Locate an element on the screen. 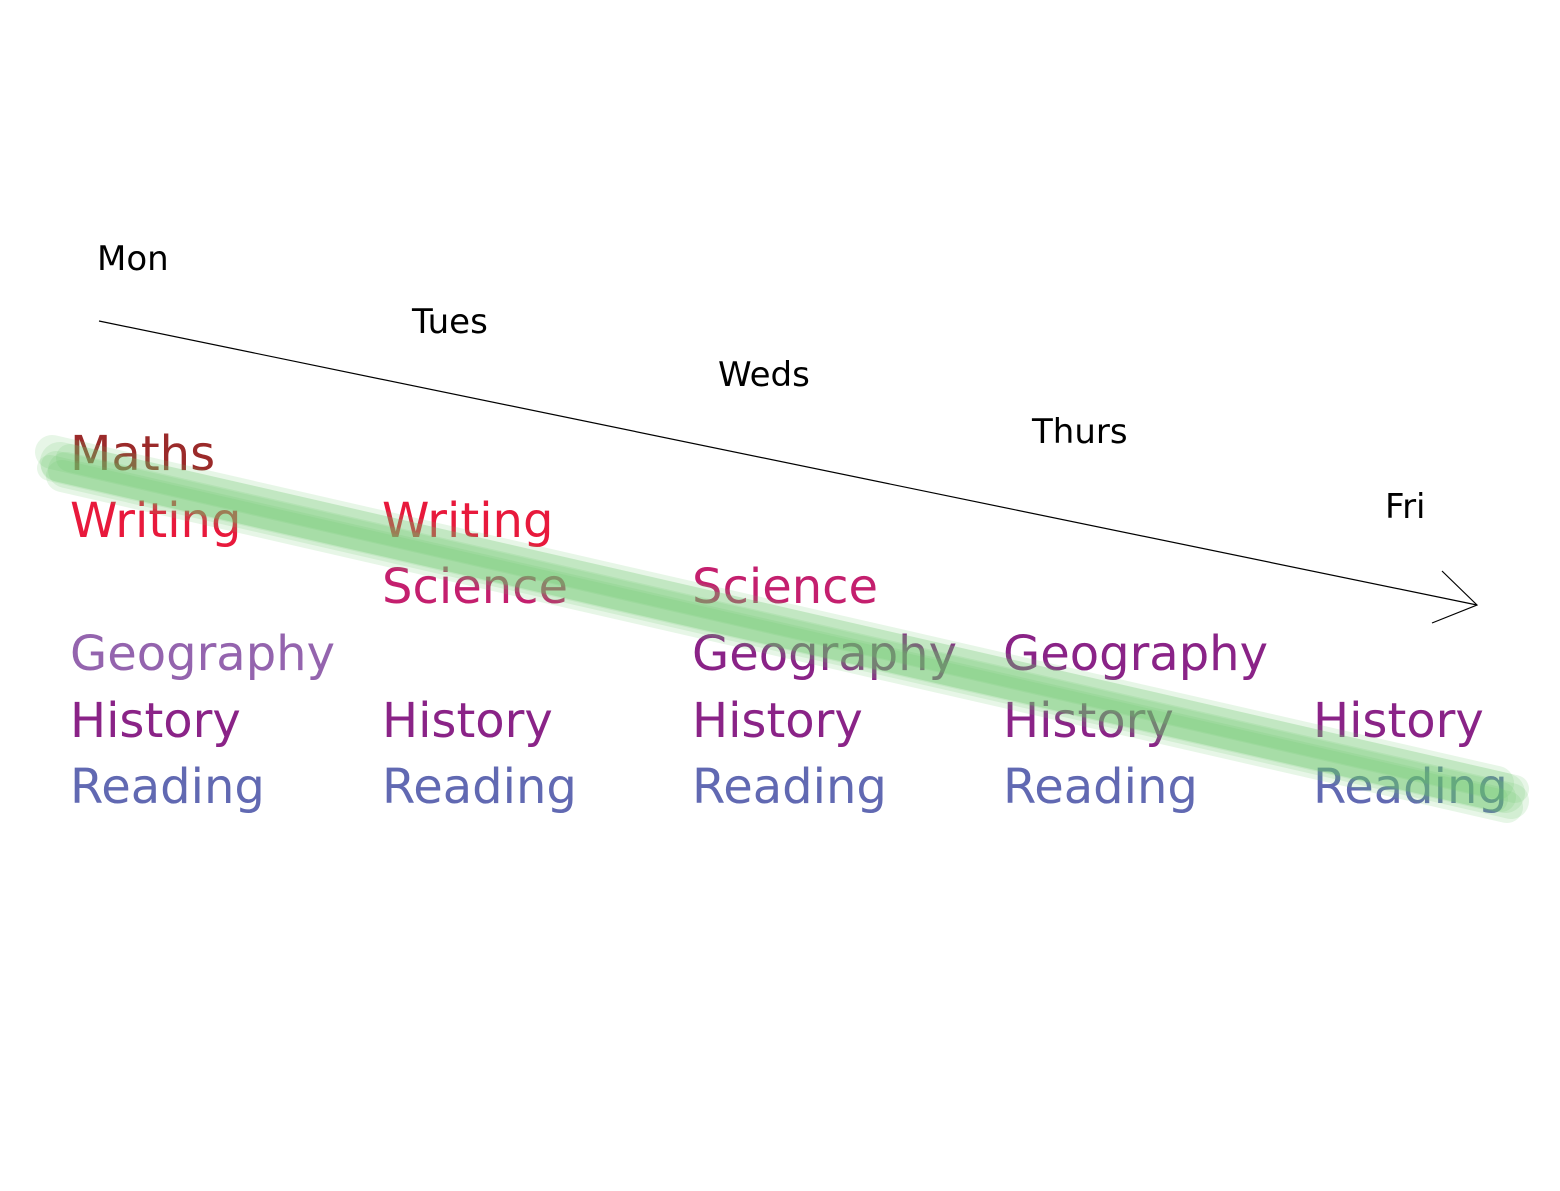  day-label-fri: Fri is located at coordinates (1405, 507).